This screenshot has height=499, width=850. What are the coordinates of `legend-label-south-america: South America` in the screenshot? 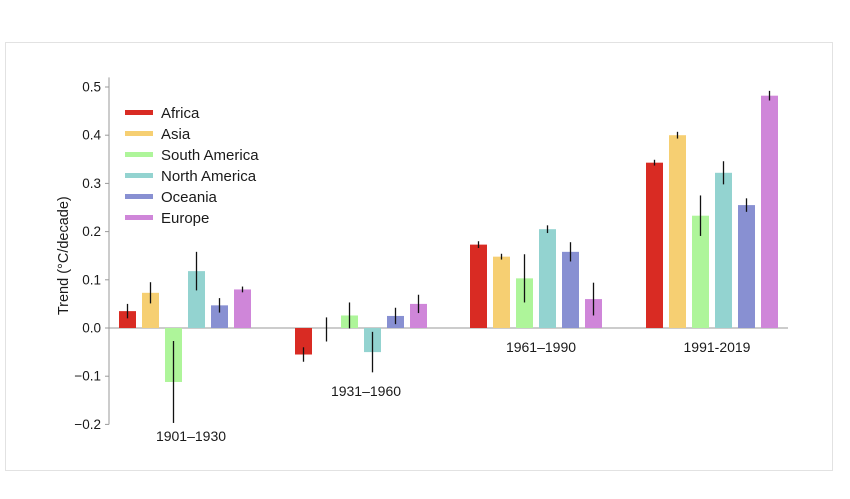 It's located at (210, 155).